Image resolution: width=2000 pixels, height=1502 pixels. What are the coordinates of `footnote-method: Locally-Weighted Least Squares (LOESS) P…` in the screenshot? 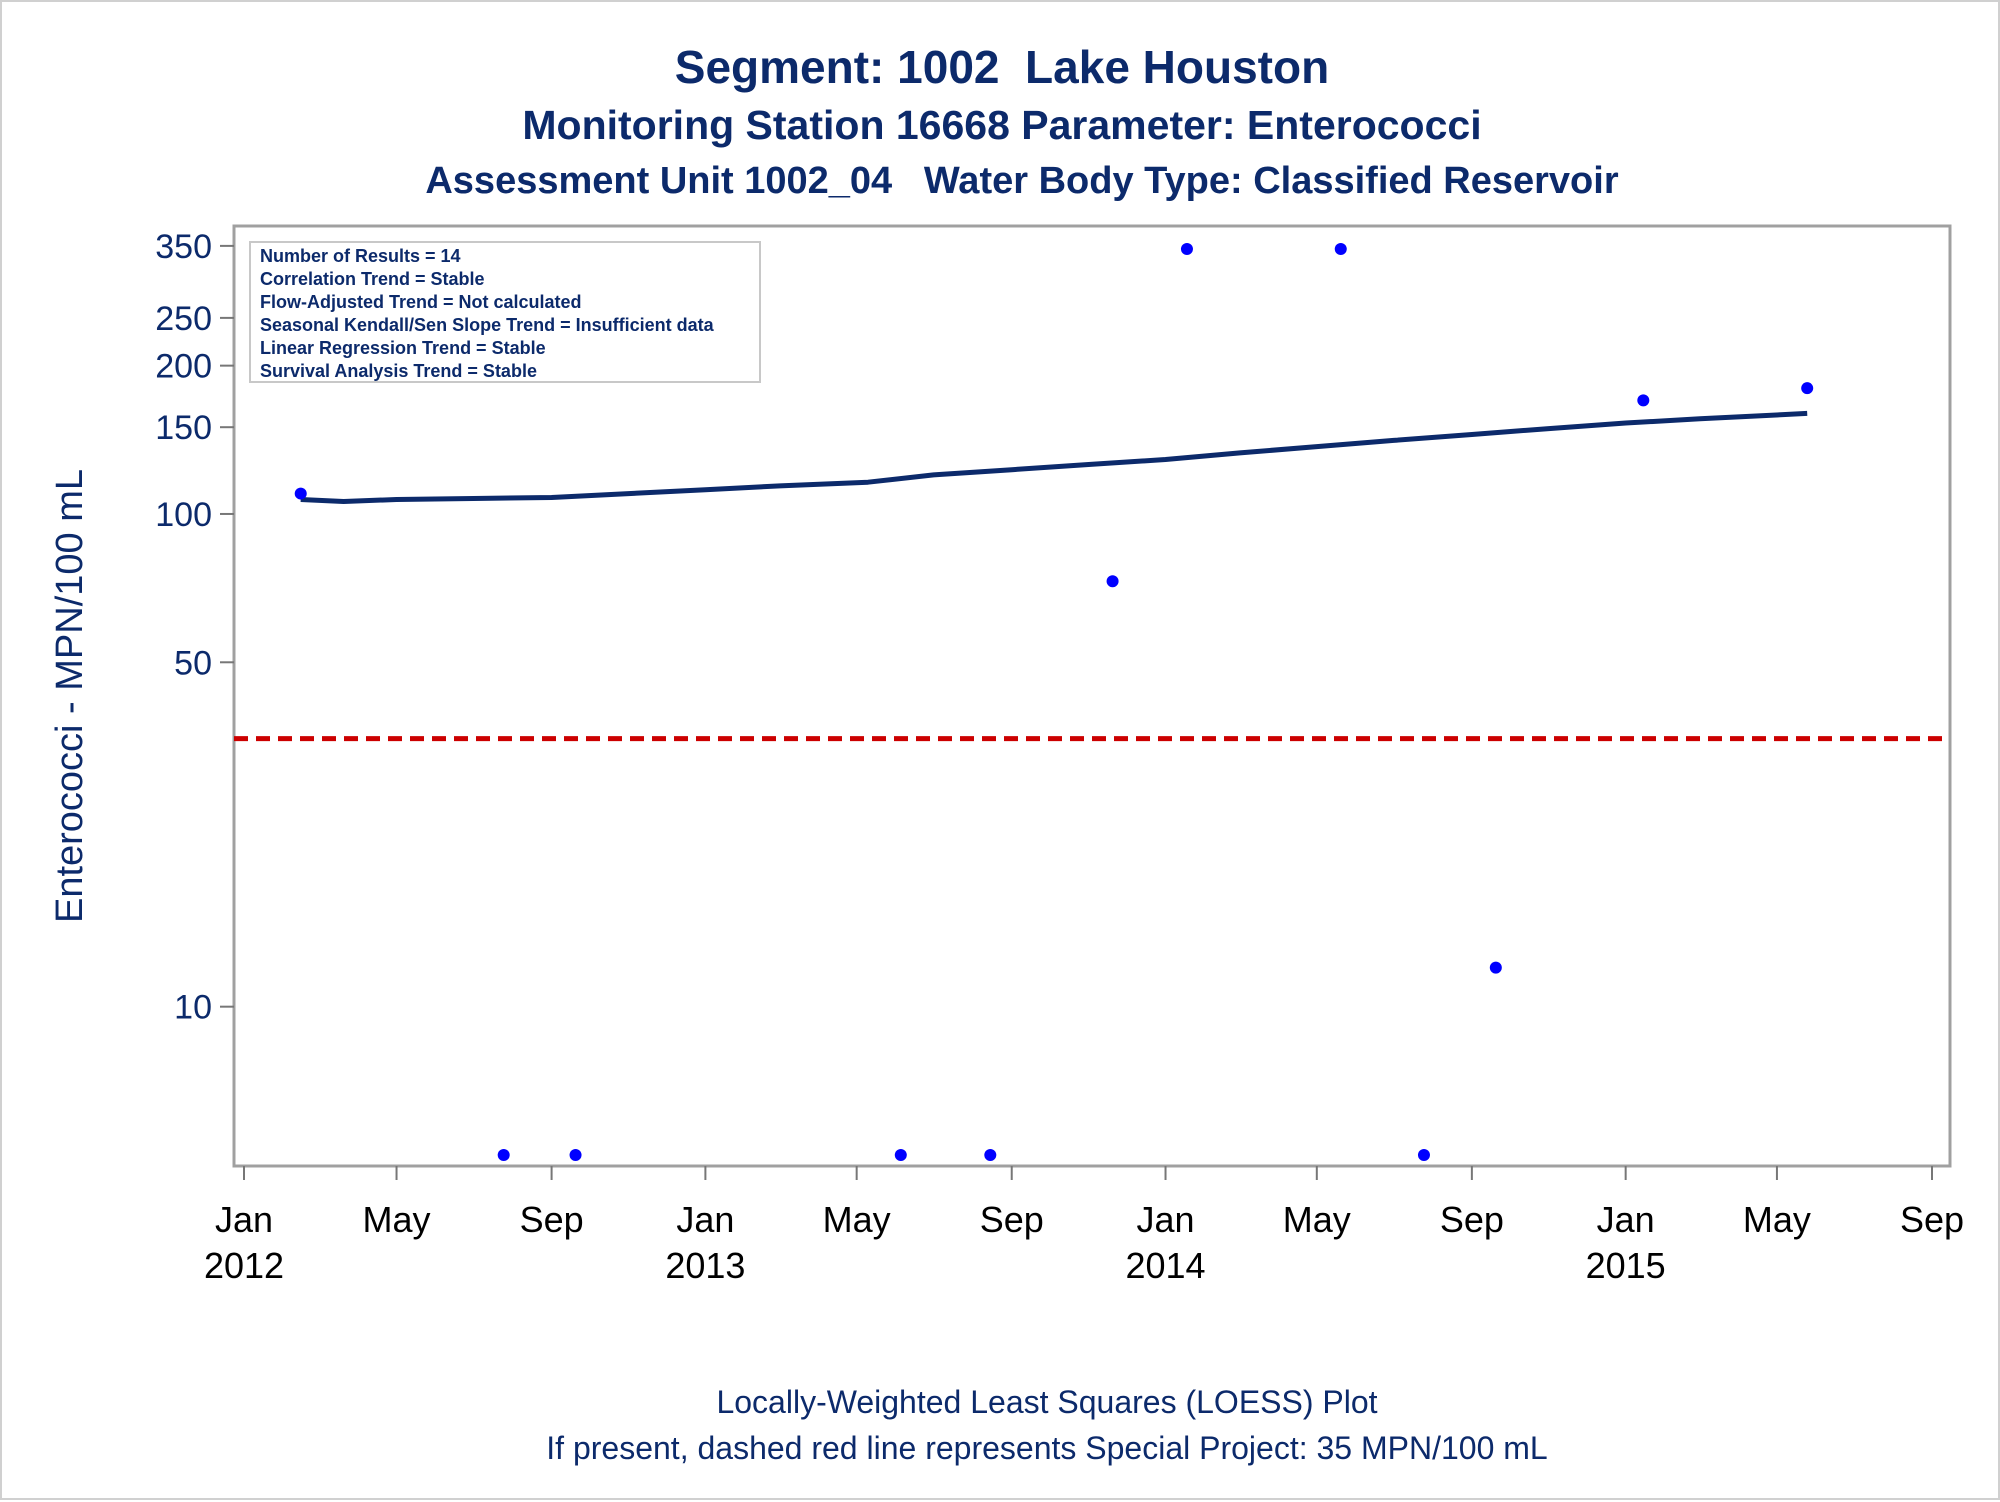 It's located at (1047, 1402).